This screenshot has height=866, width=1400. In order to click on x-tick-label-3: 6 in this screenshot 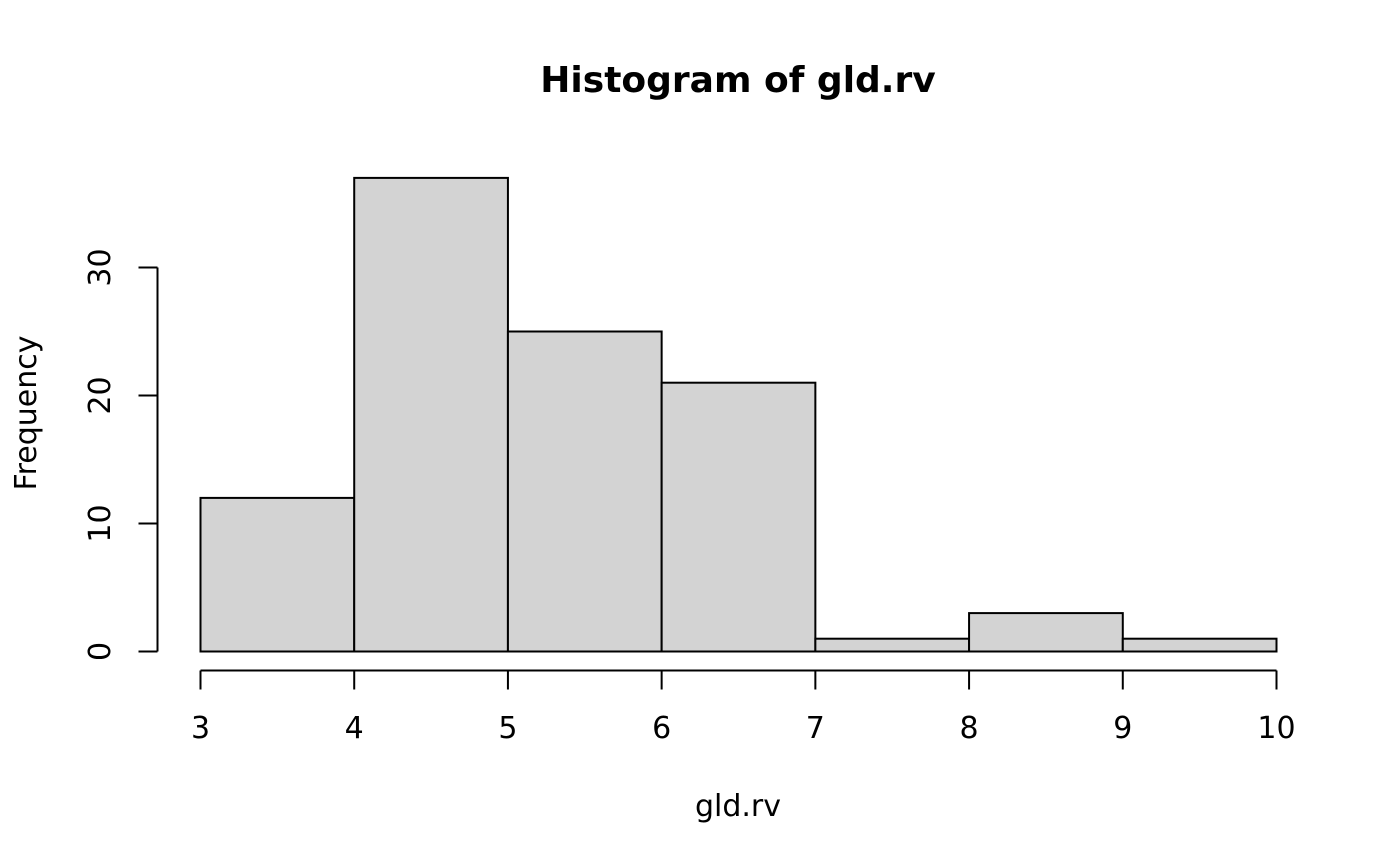, I will do `click(661, 728)`.